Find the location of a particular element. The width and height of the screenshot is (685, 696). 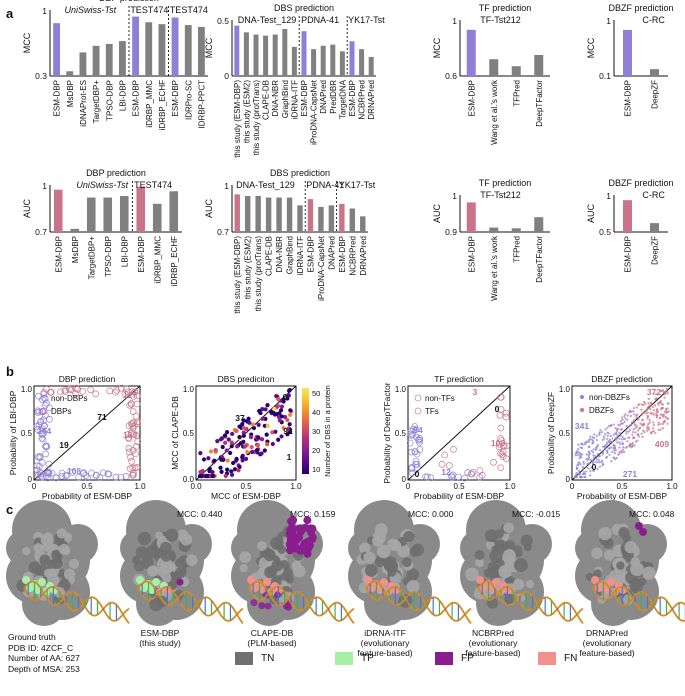

scatter-dbp-frame is located at coordinates (87, 433).